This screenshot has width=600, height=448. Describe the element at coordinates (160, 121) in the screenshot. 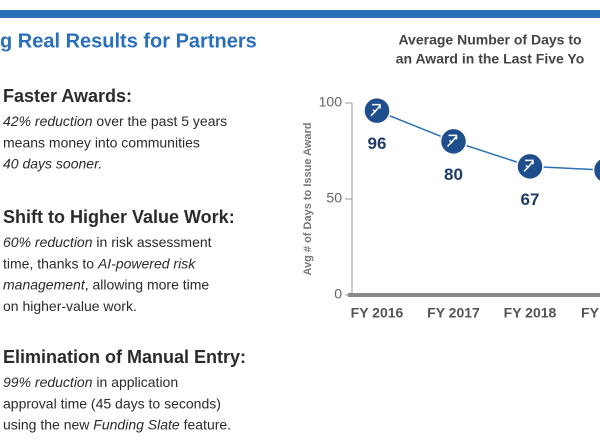

I see `text-run: over the past 5 years` at that location.